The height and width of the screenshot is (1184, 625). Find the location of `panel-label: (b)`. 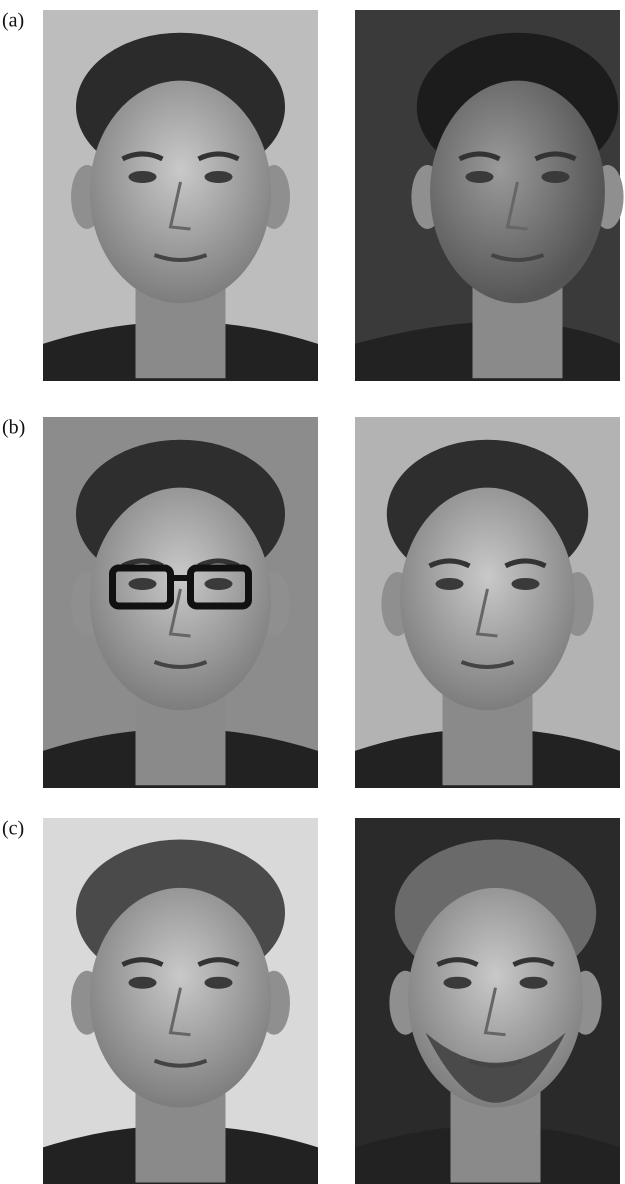

panel-label: (b) is located at coordinates (13, 428).